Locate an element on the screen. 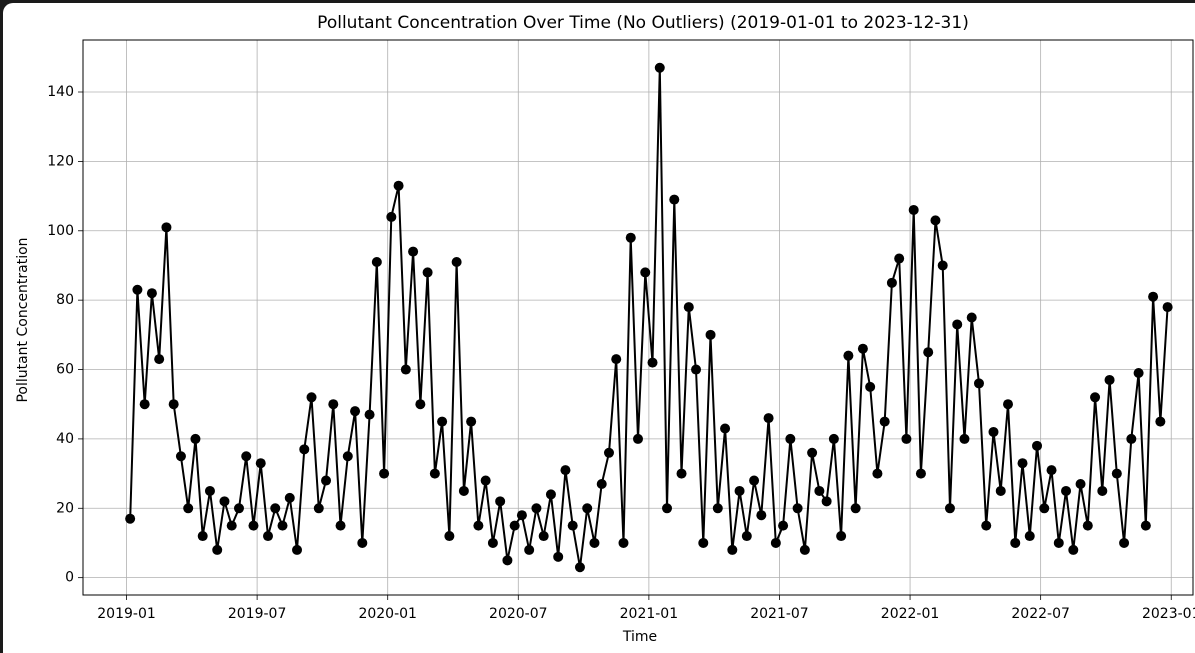 This screenshot has height=653, width=1195. x-tick-label: 2020-07 is located at coordinates (518, 614).